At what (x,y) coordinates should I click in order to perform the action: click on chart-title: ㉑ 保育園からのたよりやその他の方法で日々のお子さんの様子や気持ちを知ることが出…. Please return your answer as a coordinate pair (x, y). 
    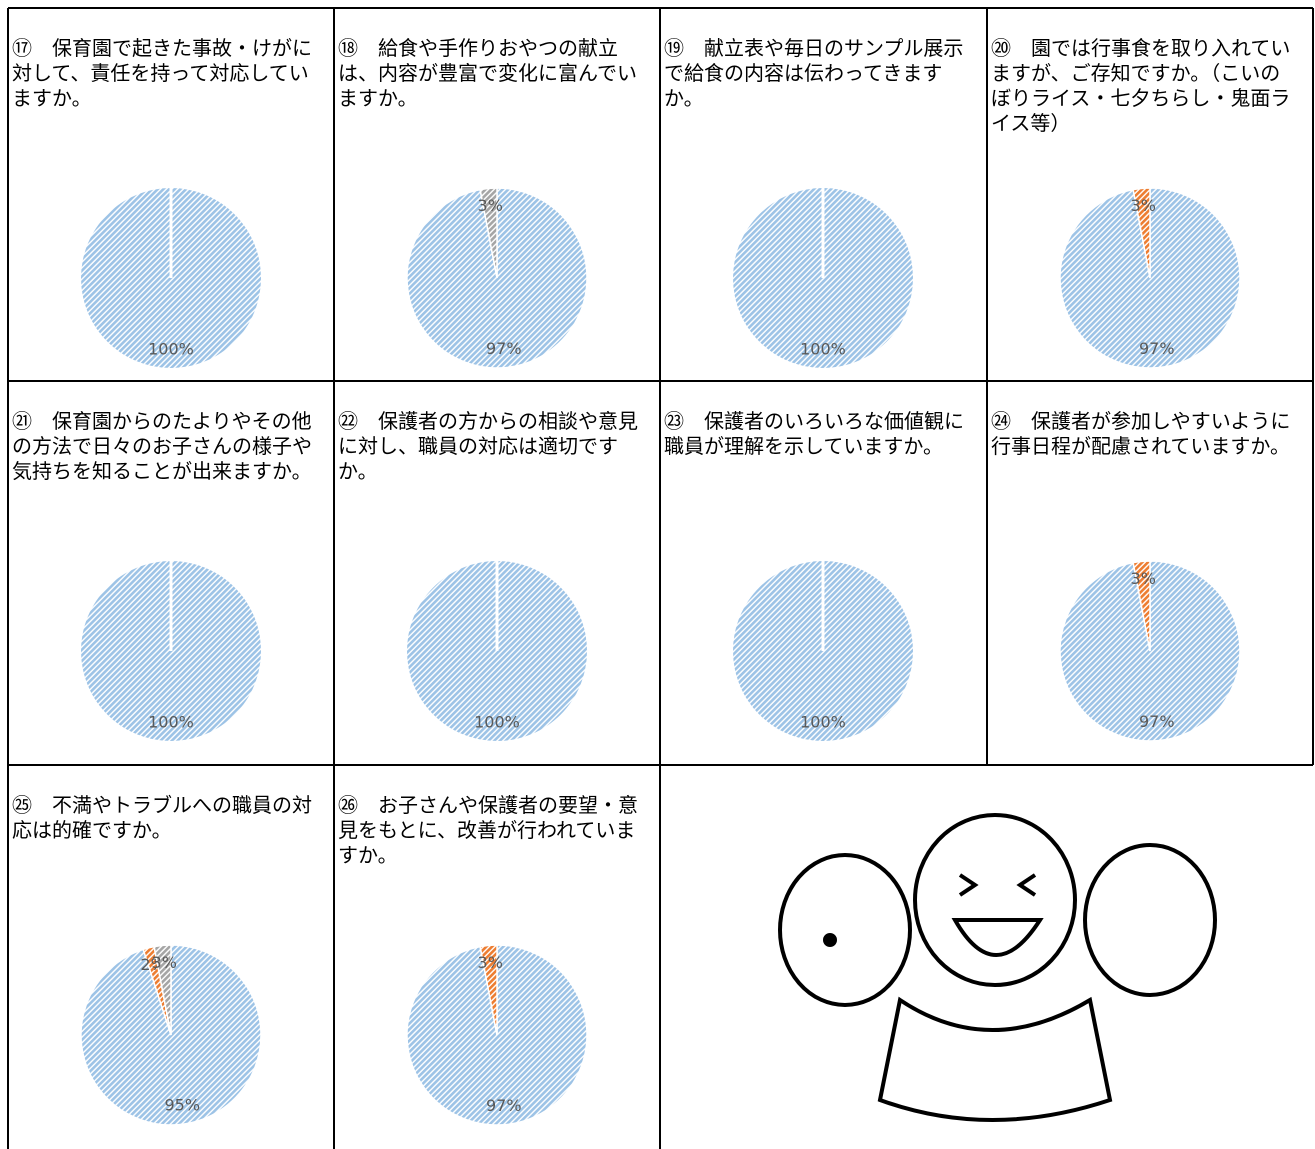
    Looking at the image, I should click on (162, 446).